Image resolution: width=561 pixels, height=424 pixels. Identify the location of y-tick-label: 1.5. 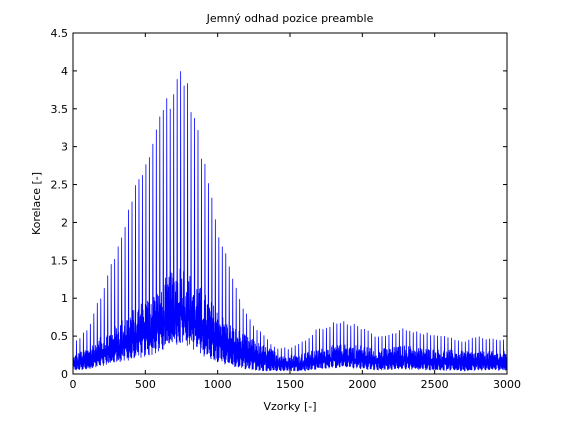
(60, 260).